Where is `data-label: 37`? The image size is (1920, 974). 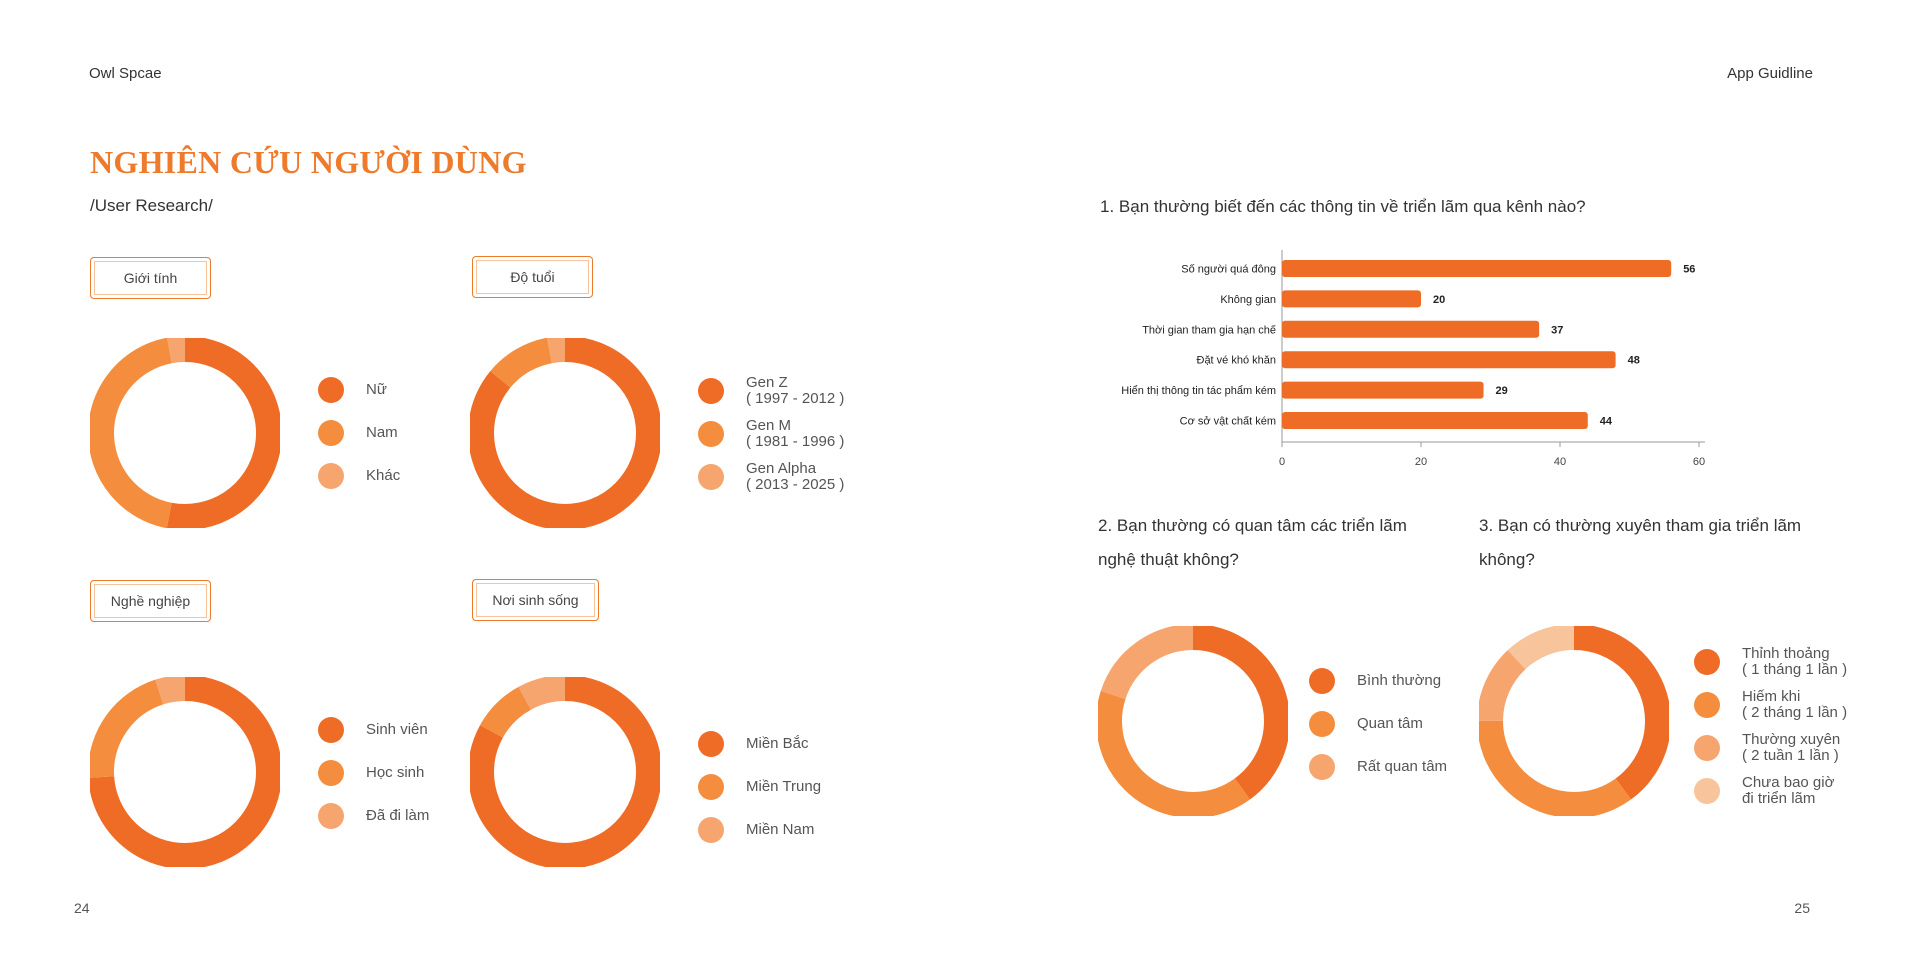 data-label: 37 is located at coordinates (1557, 330).